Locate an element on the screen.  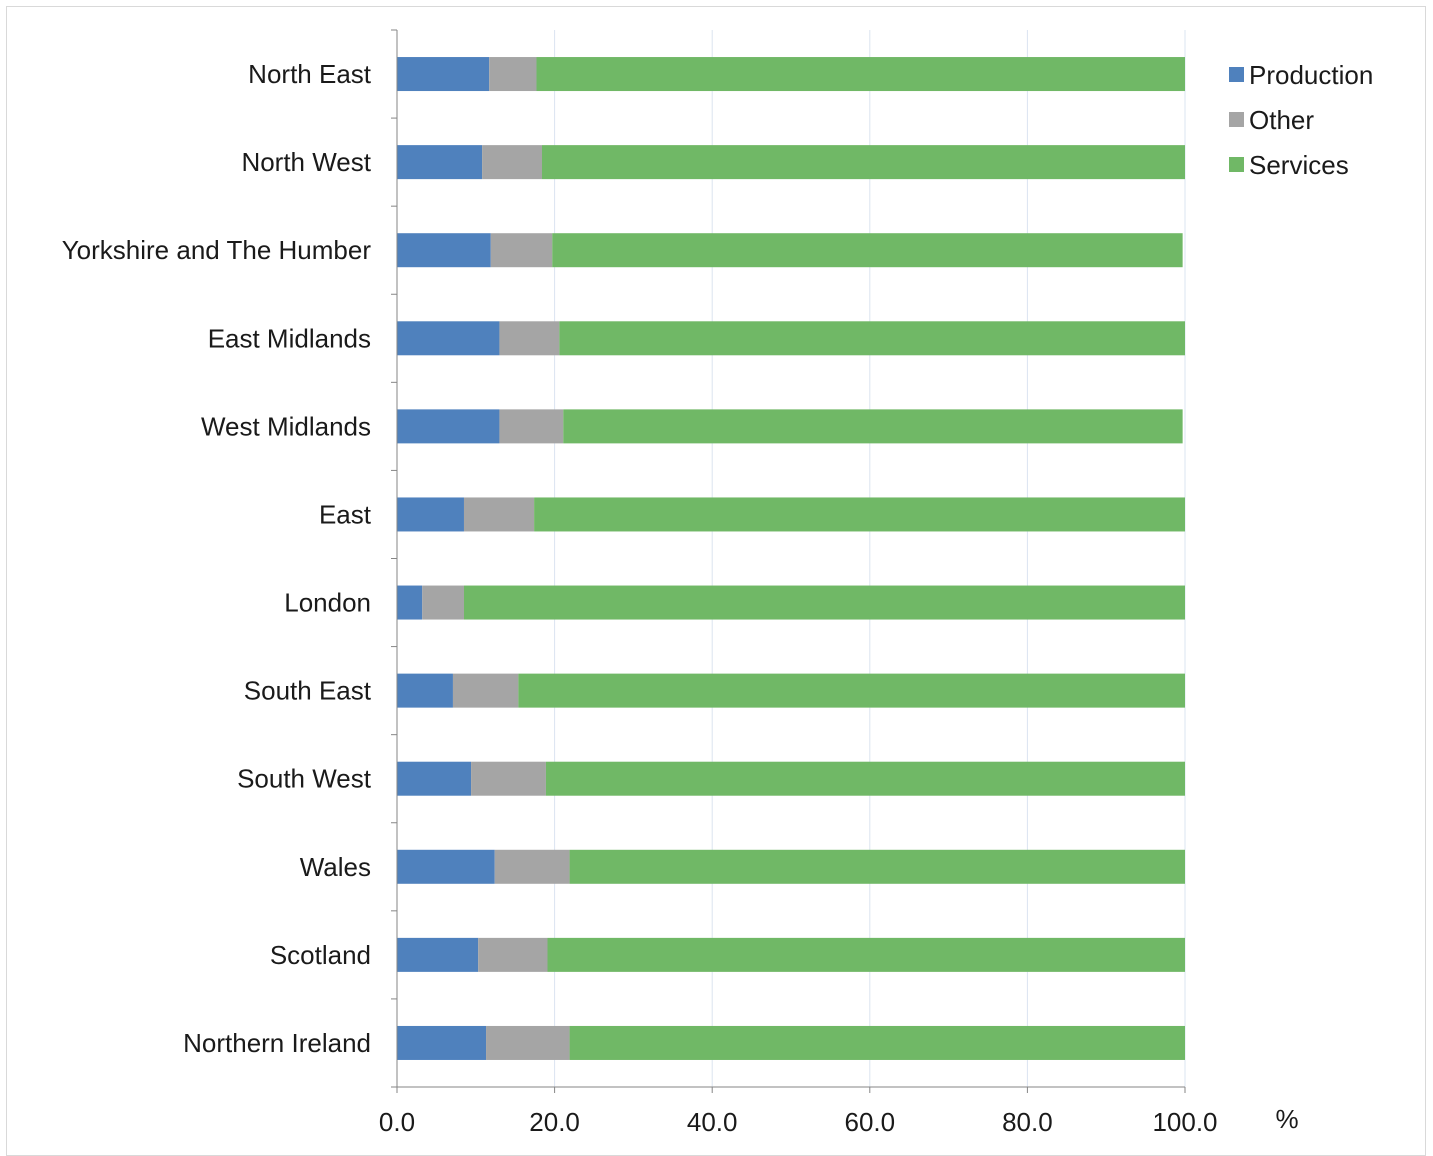
category-label: London is located at coordinates (327, 603).